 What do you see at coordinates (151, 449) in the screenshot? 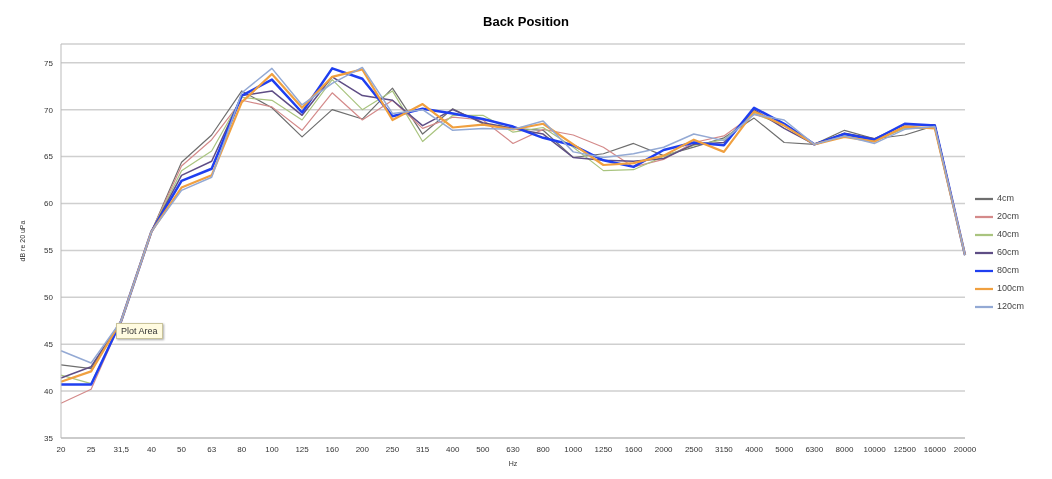
I see `x-tick-label: 40` at bounding box center [151, 449].